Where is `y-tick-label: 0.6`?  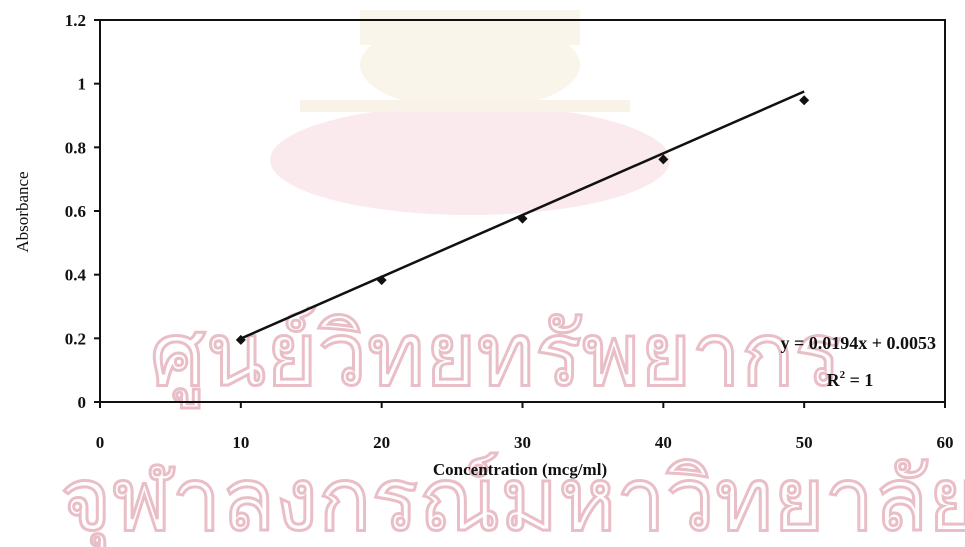 y-tick-label: 0.6 is located at coordinates (75, 211).